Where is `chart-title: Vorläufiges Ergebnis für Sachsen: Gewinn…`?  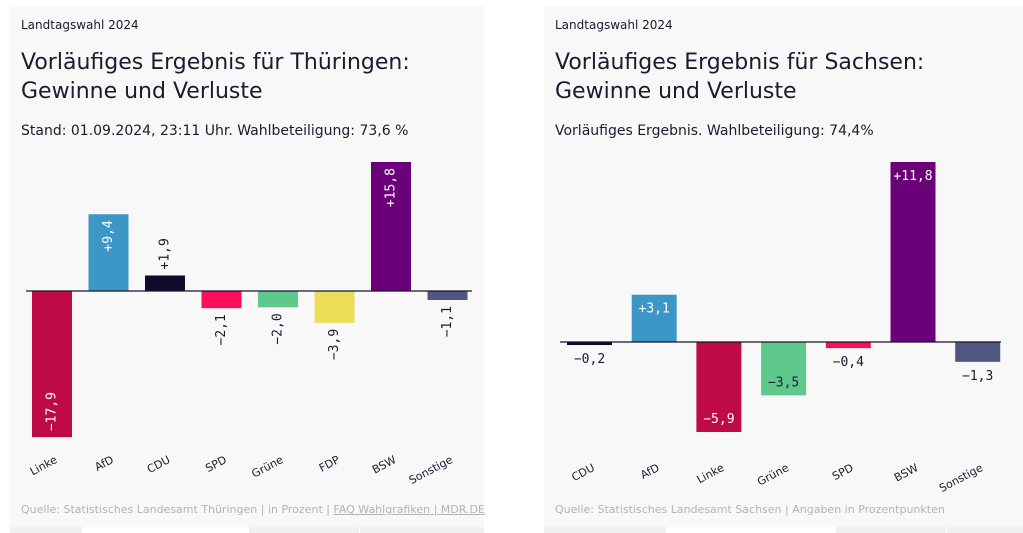 chart-title: Vorläufiges Ergebnis für Sachsen: Gewinn… is located at coordinates (740, 77).